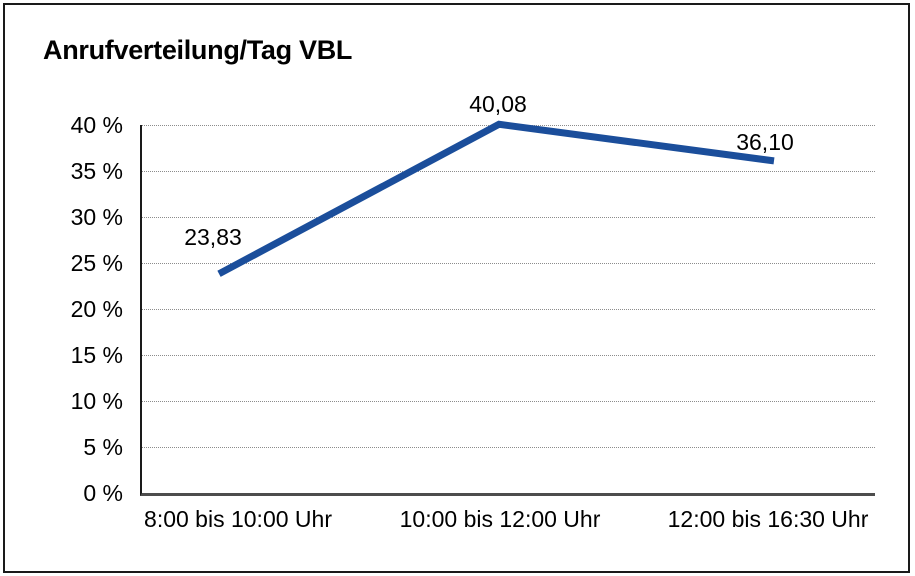  I want to click on y-tick-label: 0 %, so click(103, 493).